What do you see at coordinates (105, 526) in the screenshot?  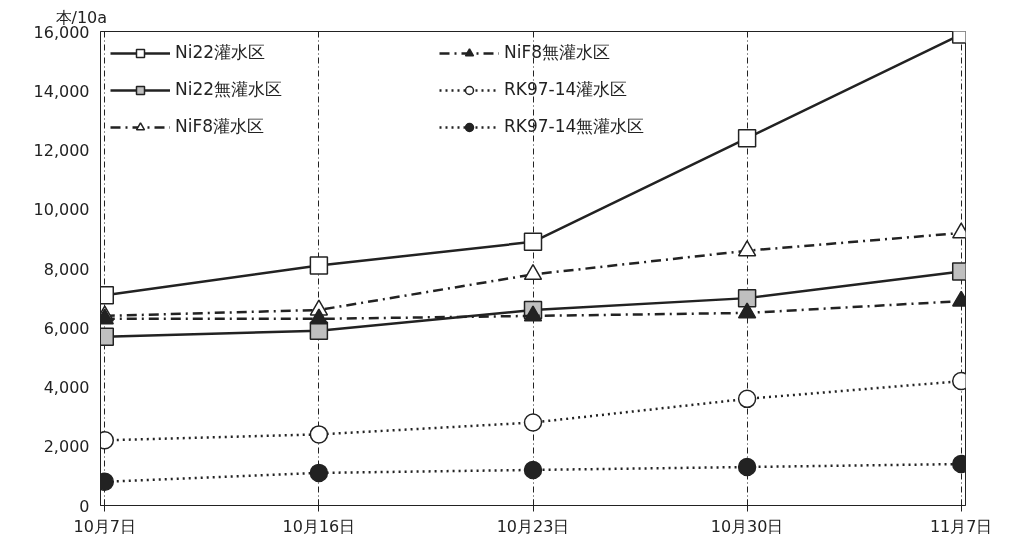 I see `x-tick-label: 10月7日` at bounding box center [105, 526].